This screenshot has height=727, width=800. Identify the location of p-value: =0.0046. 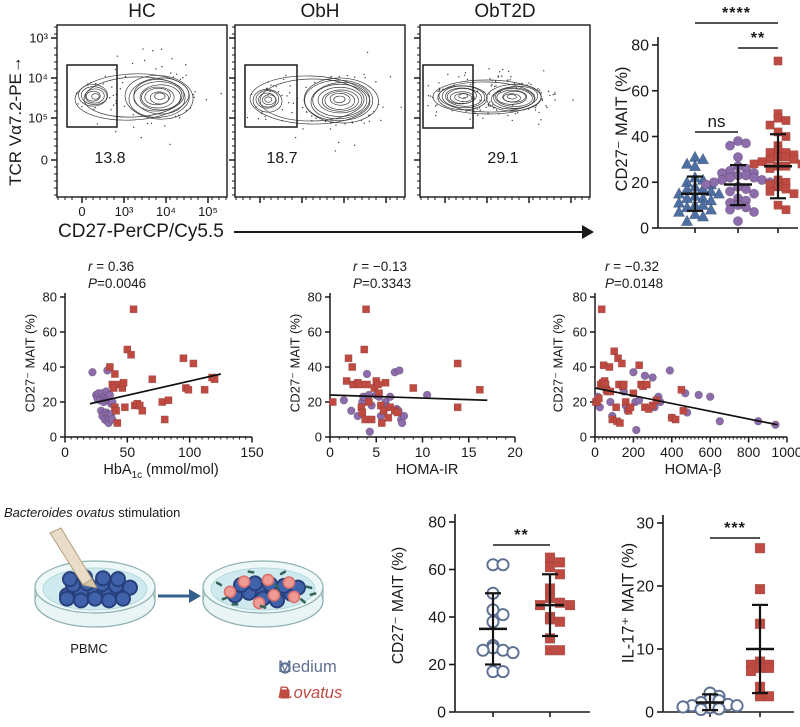
(122, 283).